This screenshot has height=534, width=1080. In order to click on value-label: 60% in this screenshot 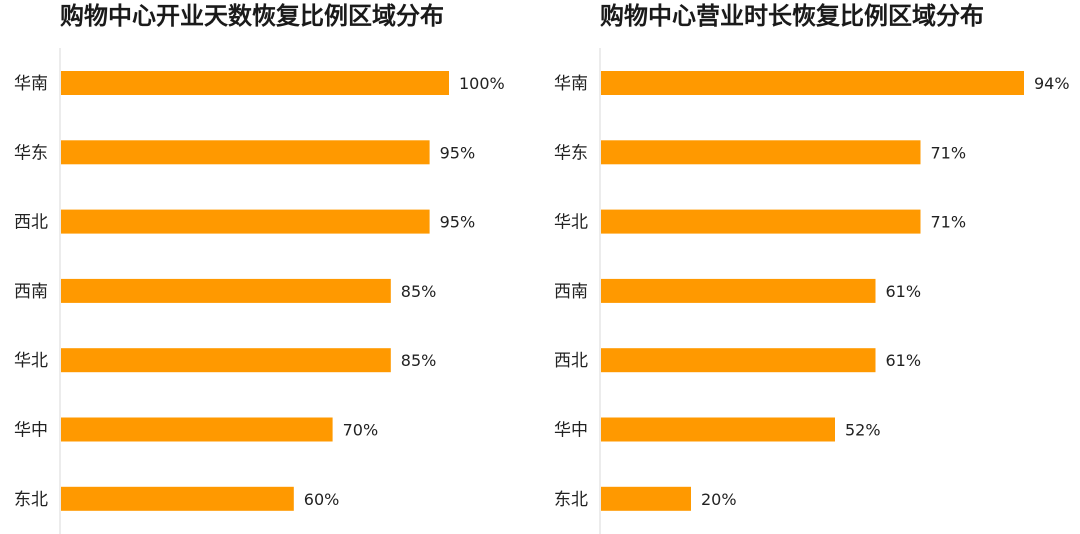, I will do `click(322, 499)`.